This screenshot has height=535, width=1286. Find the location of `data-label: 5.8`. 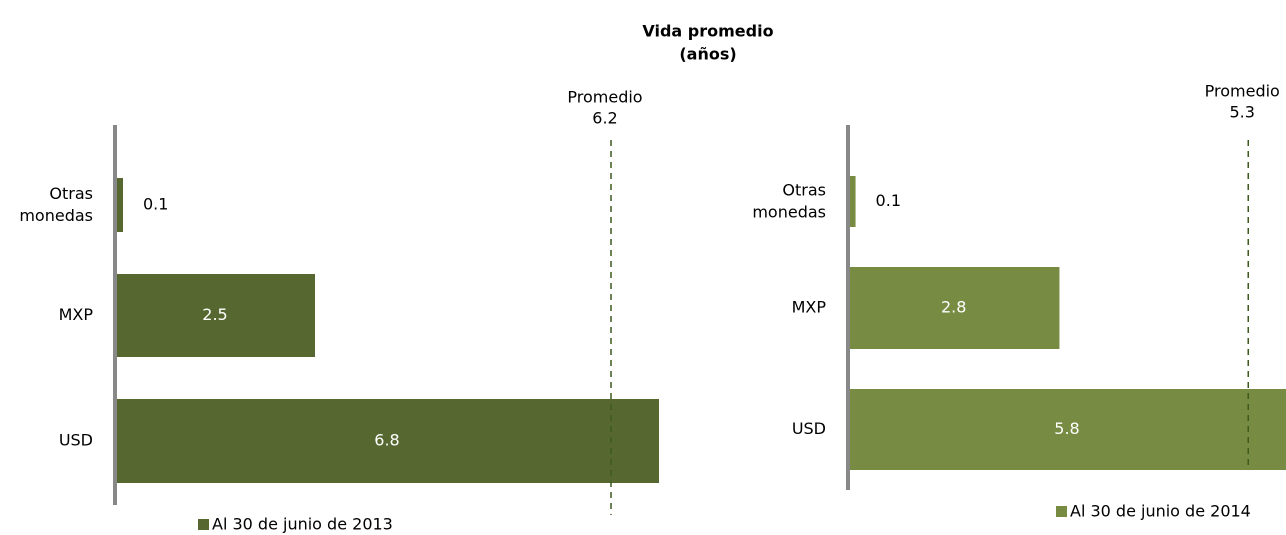

data-label: 5.8 is located at coordinates (1066, 428).